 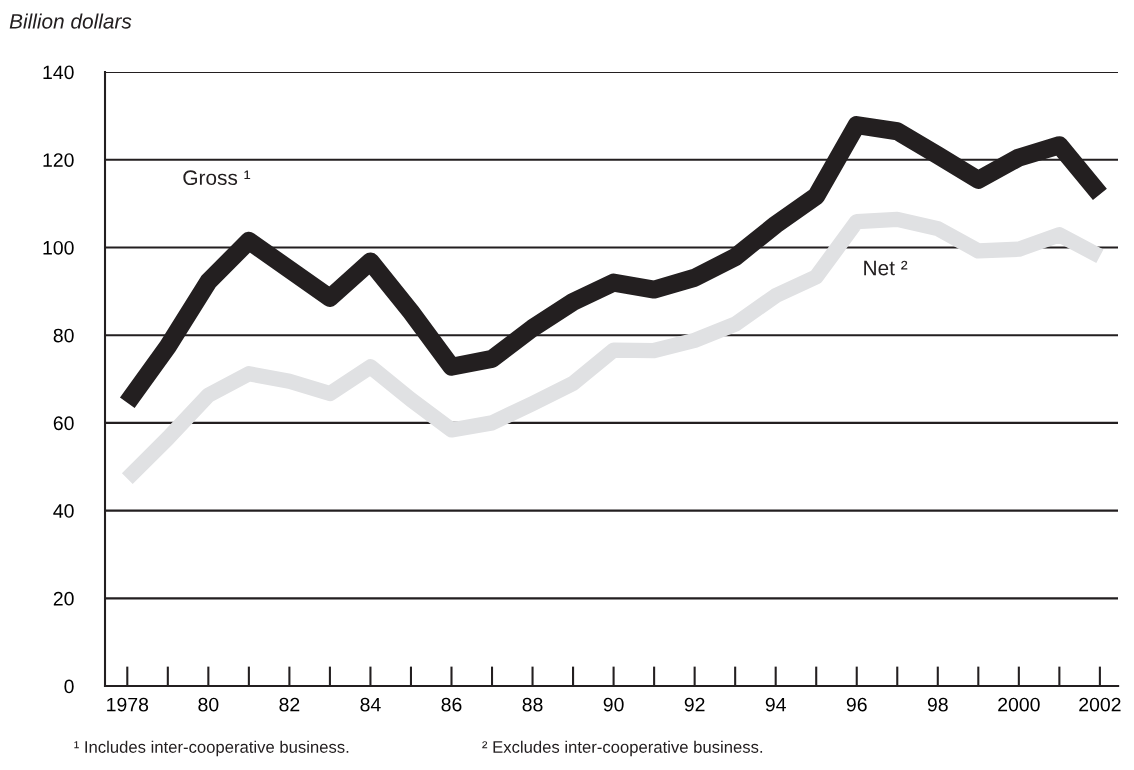 What do you see at coordinates (63, 423) in the screenshot?
I see `y-tick-label: 60` at bounding box center [63, 423].